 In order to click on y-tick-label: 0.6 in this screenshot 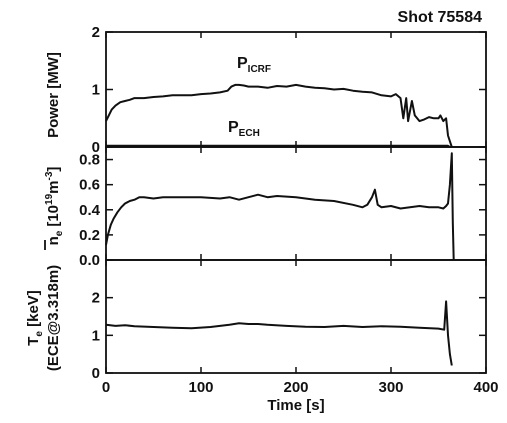, I will do `click(89, 185)`.